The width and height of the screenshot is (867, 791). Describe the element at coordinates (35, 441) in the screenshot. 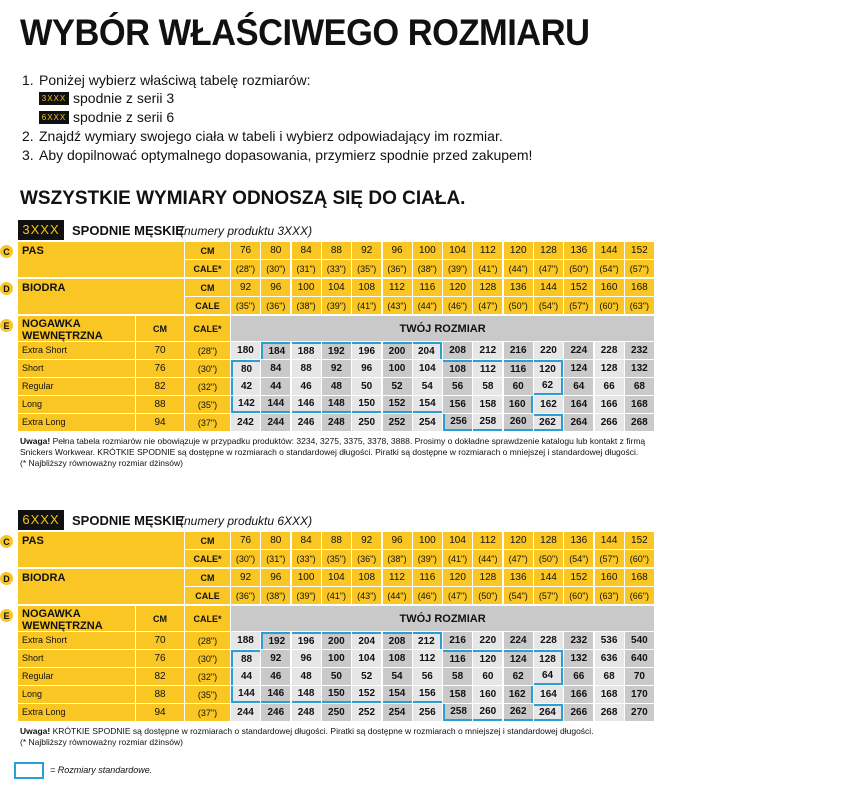

I see `note-lead: Uwaga!` at that location.